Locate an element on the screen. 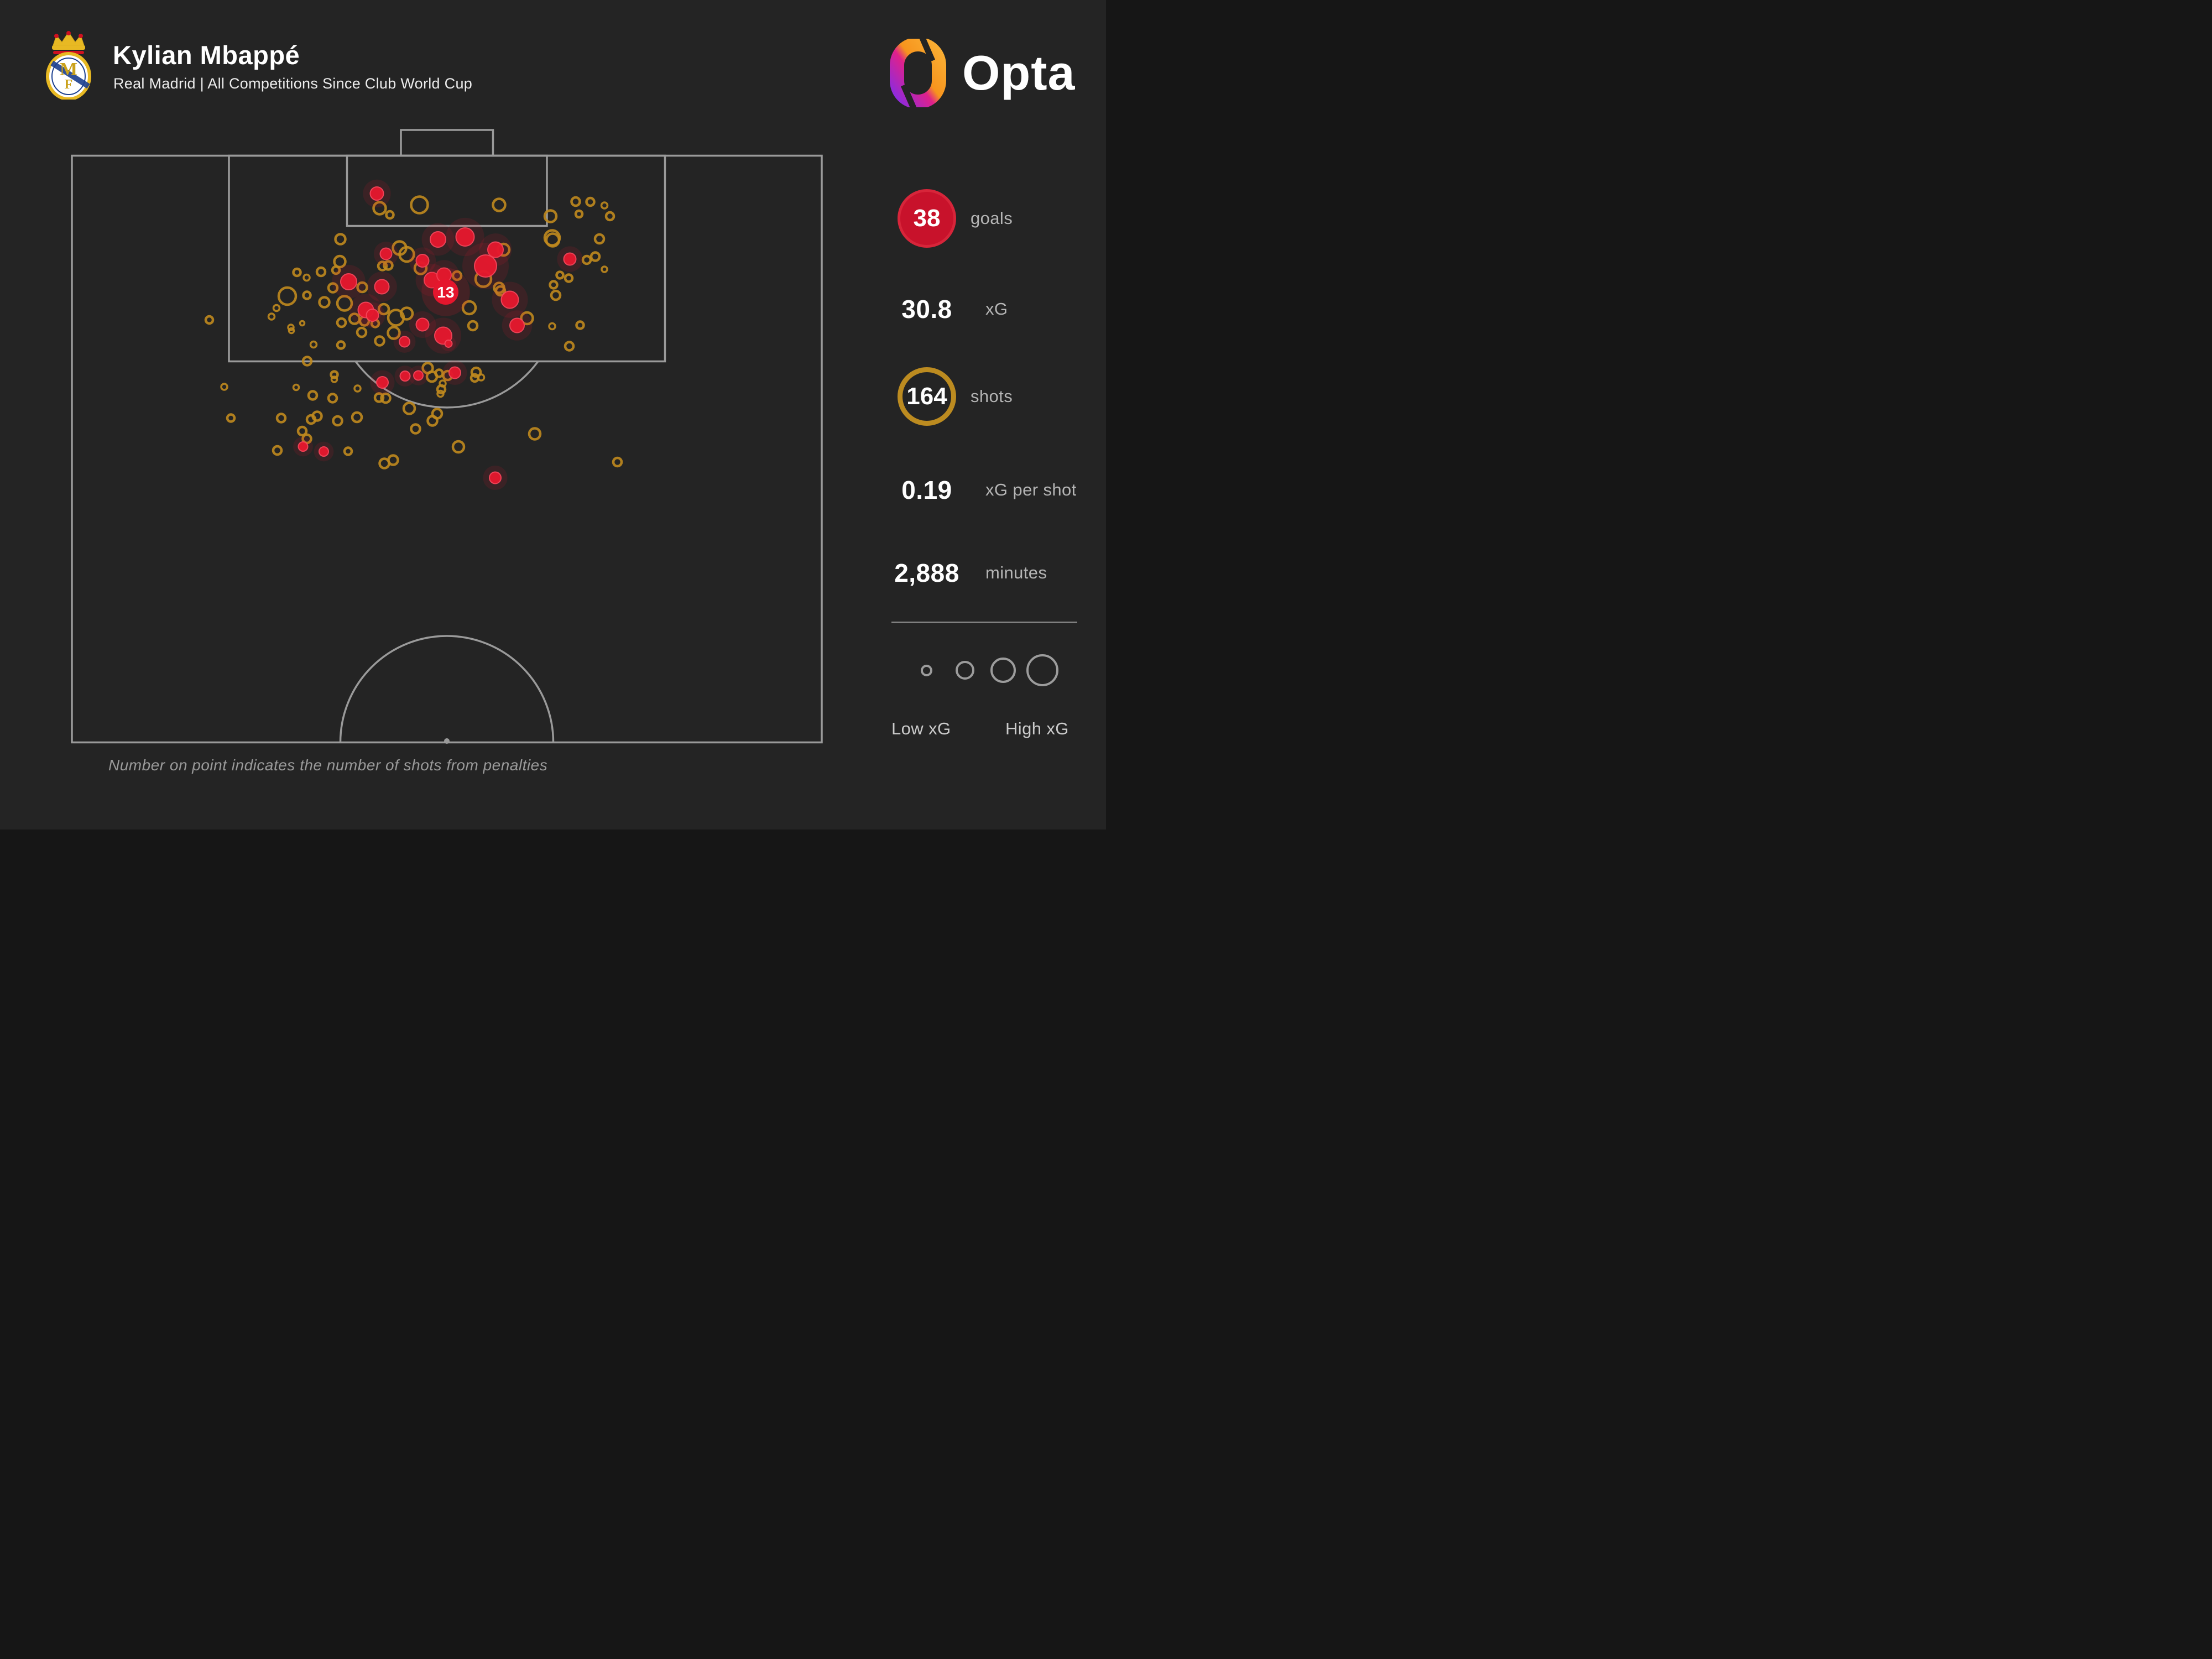  opta-brand: Opta is located at coordinates (982, 73).